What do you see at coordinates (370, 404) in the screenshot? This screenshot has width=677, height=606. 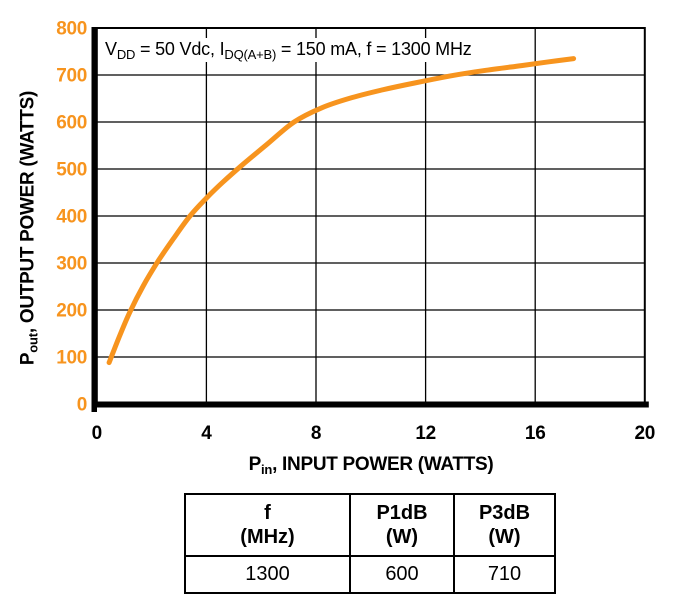 I see `x-axis-line` at bounding box center [370, 404].